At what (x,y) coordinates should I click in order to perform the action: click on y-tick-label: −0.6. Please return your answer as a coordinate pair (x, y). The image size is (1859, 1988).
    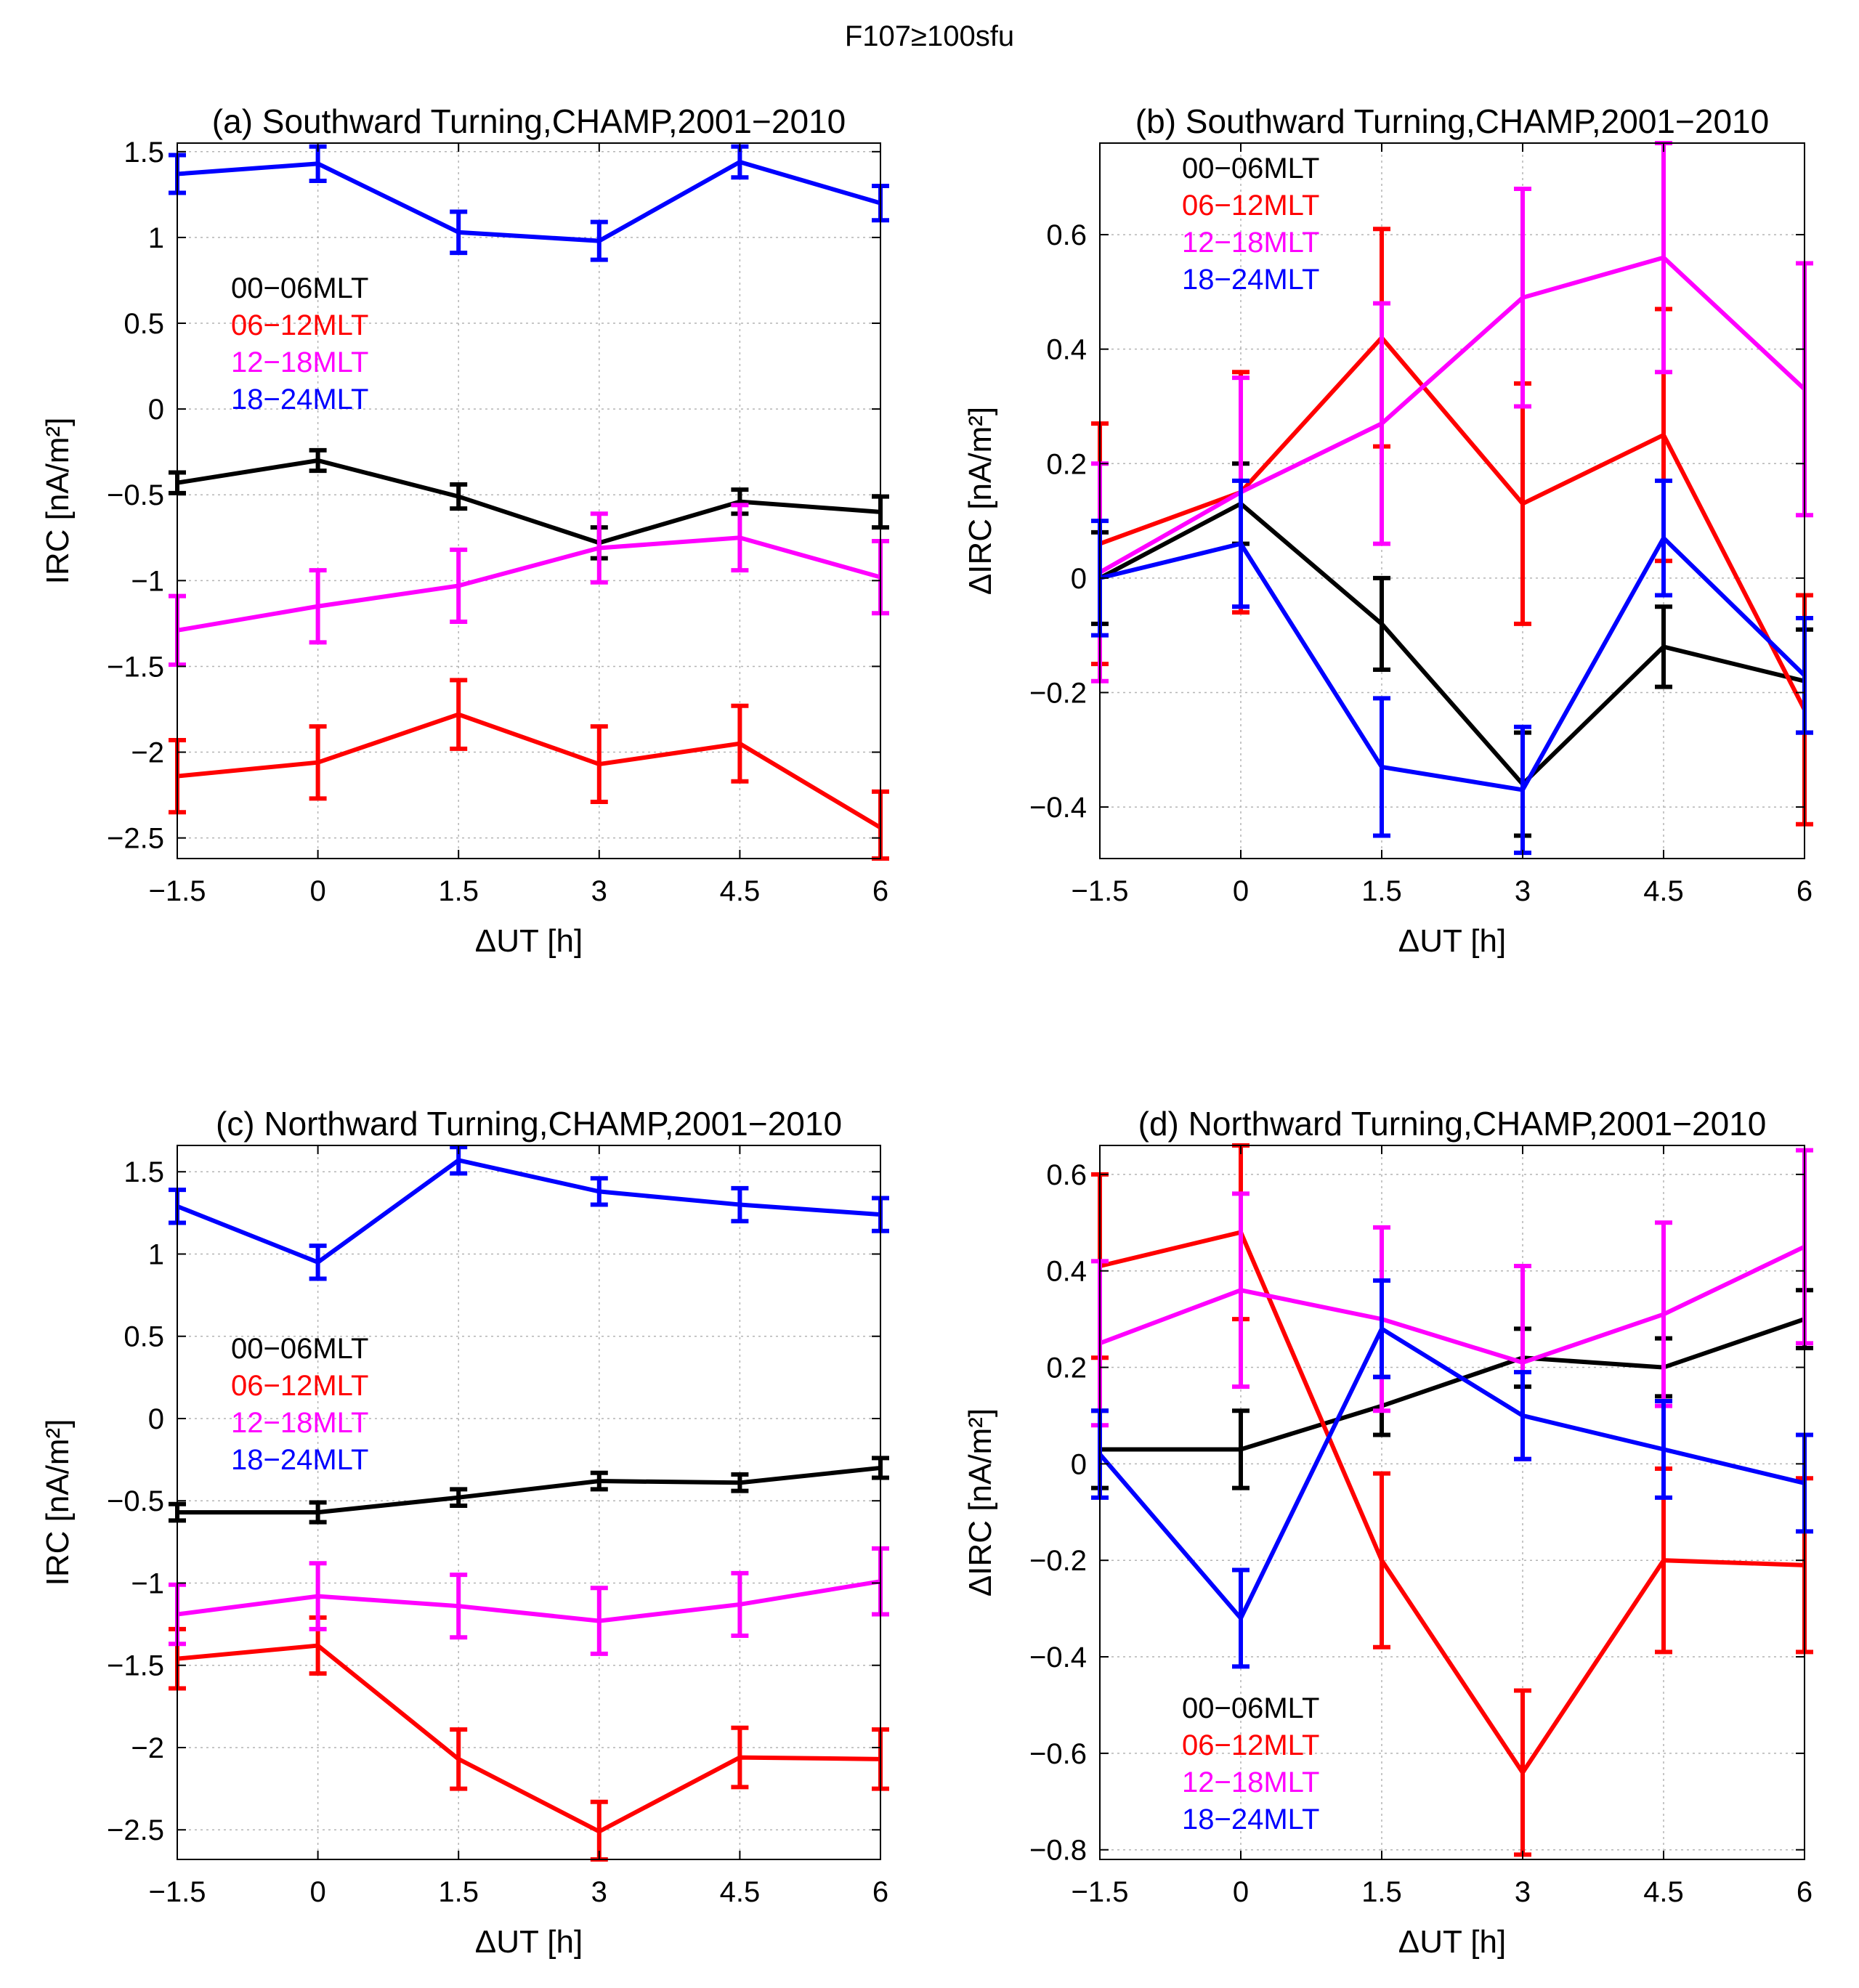
    Looking at the image, I should click on (1058, 1754).